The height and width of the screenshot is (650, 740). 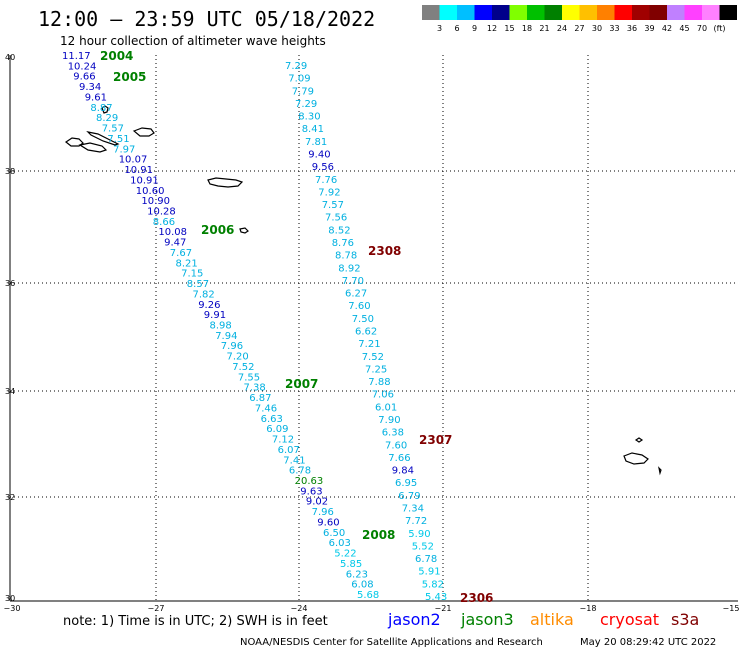 I want to click on wave-height-value: 6.03, so click(x=340, y=543).